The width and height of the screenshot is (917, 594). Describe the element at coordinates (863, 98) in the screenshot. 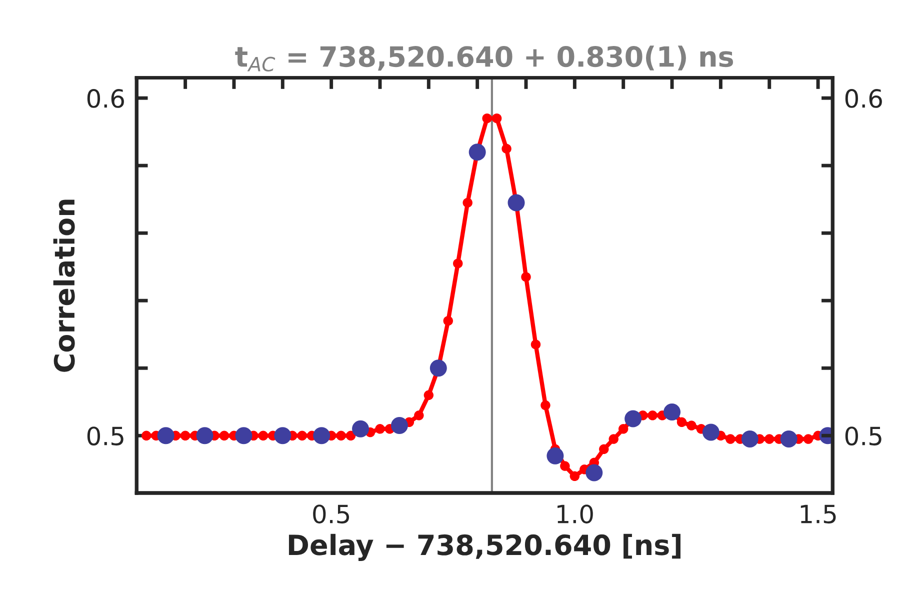

I see `y2-tick-label: 0.6` at that location.